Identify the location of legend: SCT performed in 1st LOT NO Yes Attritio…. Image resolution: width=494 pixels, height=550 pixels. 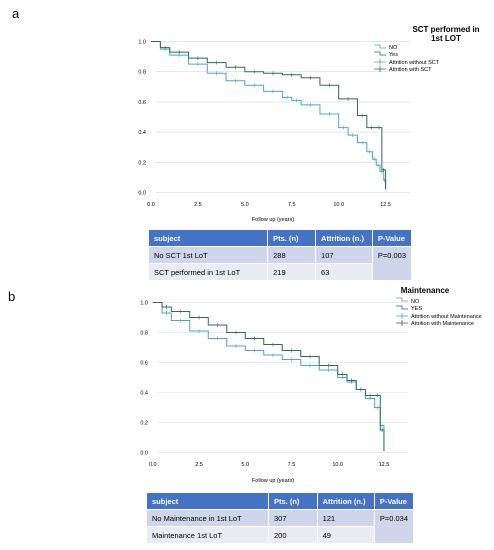
(427, 49).